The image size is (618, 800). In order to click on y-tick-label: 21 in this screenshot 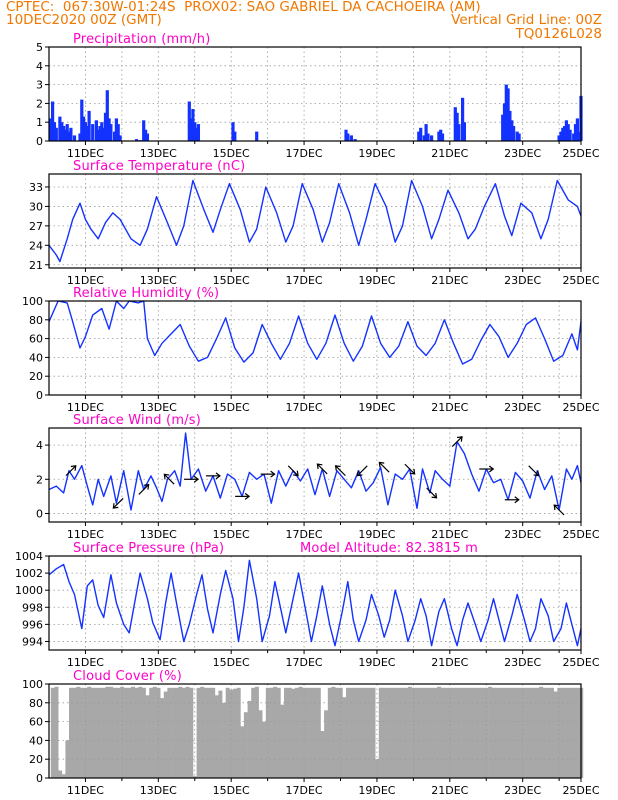, I will do `click(36, 265)`.